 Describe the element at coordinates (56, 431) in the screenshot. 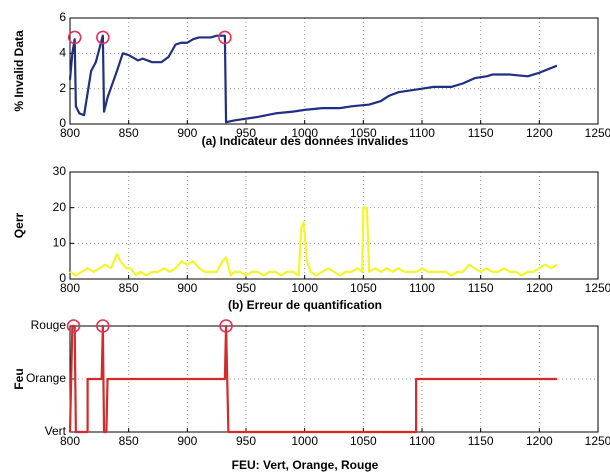

I see `y-tick-label: Vert` at that location.